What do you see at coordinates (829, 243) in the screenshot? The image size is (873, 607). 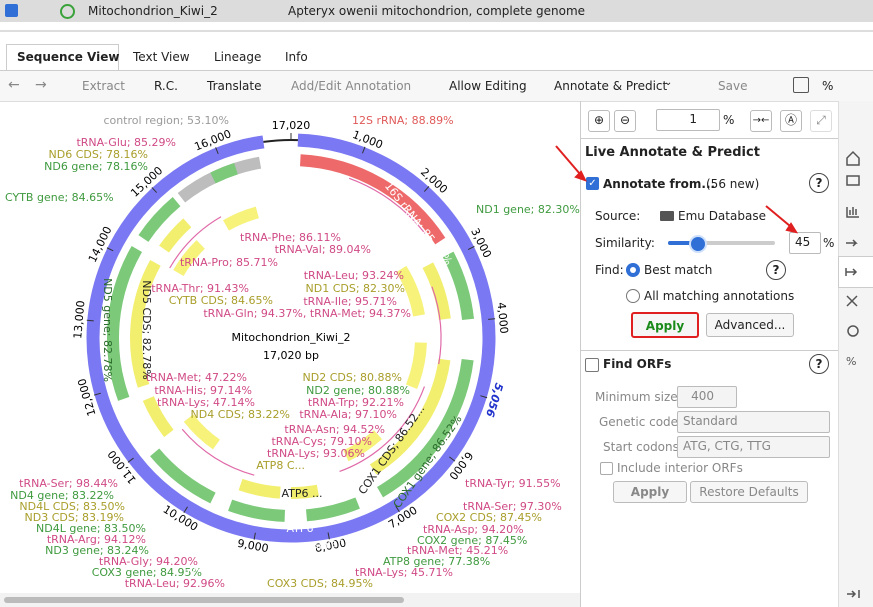 I see `similarity-unit: %` at bounding box center [829, 243].